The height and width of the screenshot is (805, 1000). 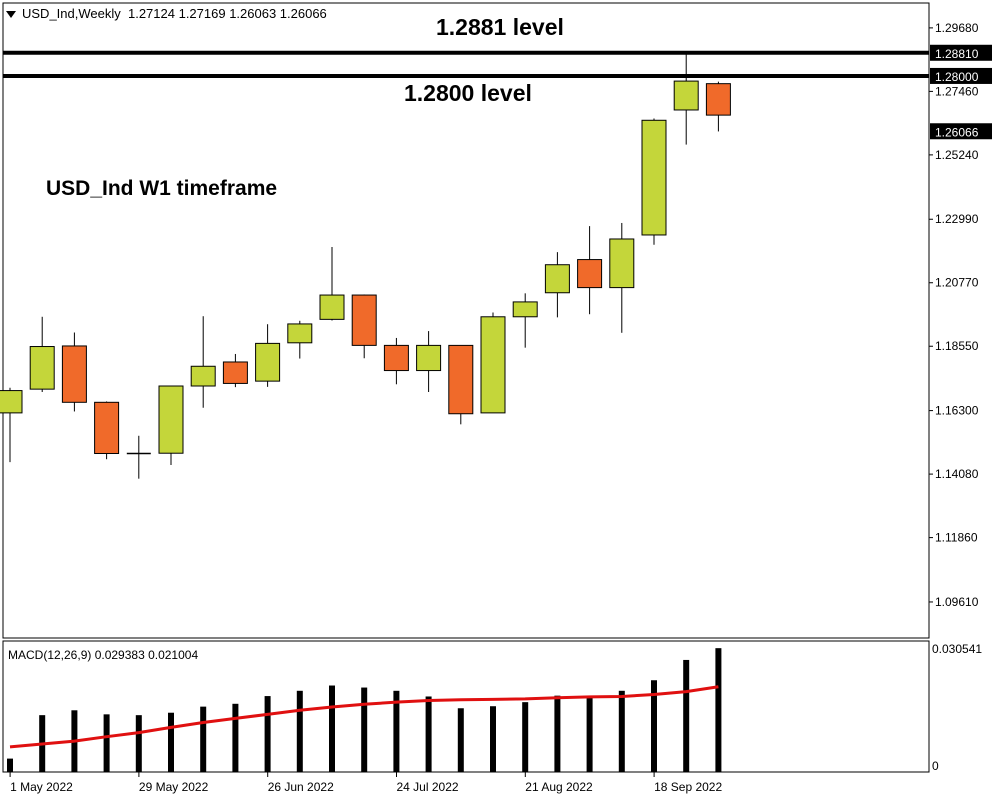 What do you see at coordinates (174, 787) in the screenshot?
I see `x-tick-label: 29 May 2022` at bounding box center [174, 787].